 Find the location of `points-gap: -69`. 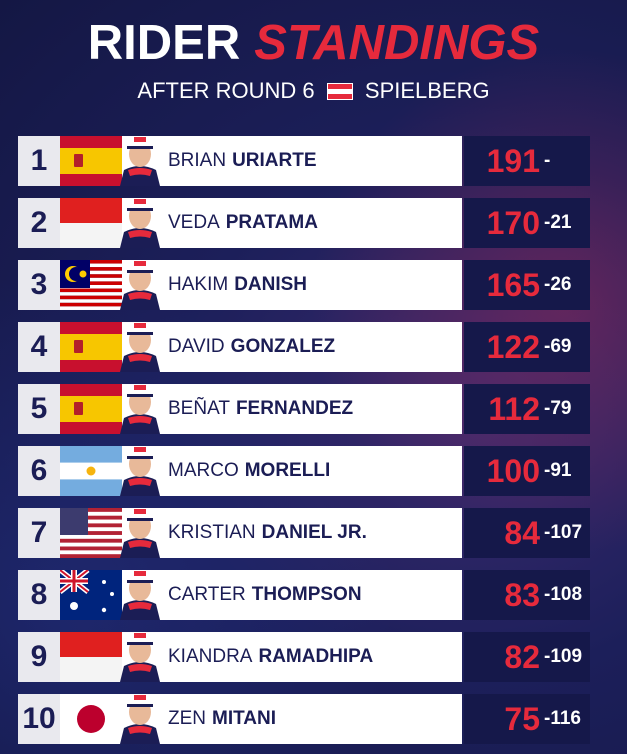

points-gap: -69 is located at coordinates (558, 346).